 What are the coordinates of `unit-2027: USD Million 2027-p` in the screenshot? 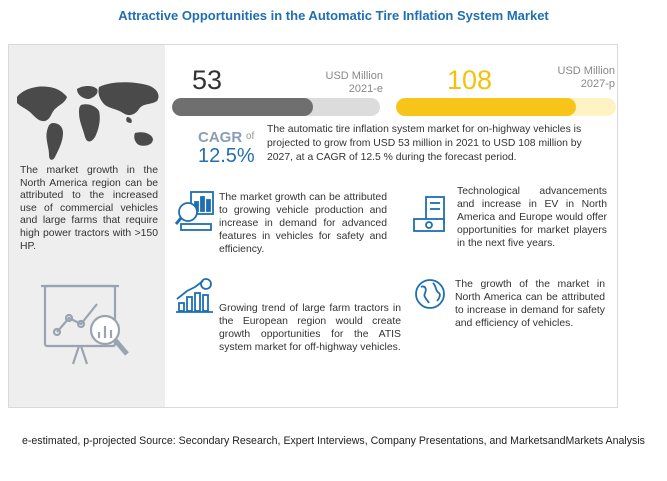 It's located at (573, 78).